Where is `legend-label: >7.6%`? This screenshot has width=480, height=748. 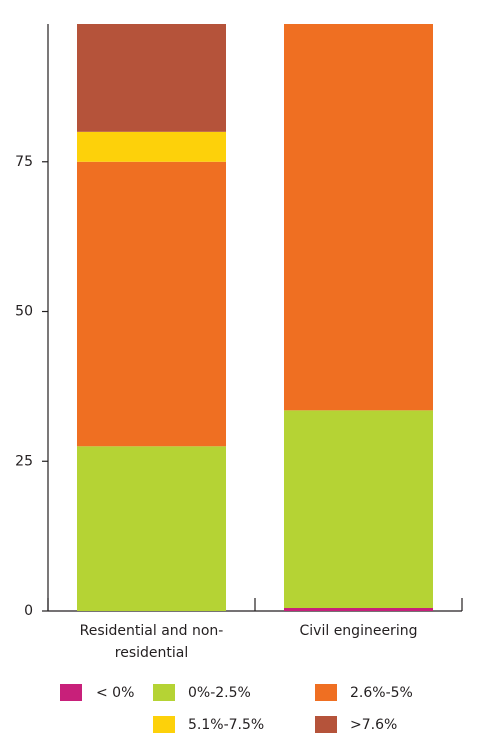 legend-label: >7.6% is located at coordinates (373, 725).